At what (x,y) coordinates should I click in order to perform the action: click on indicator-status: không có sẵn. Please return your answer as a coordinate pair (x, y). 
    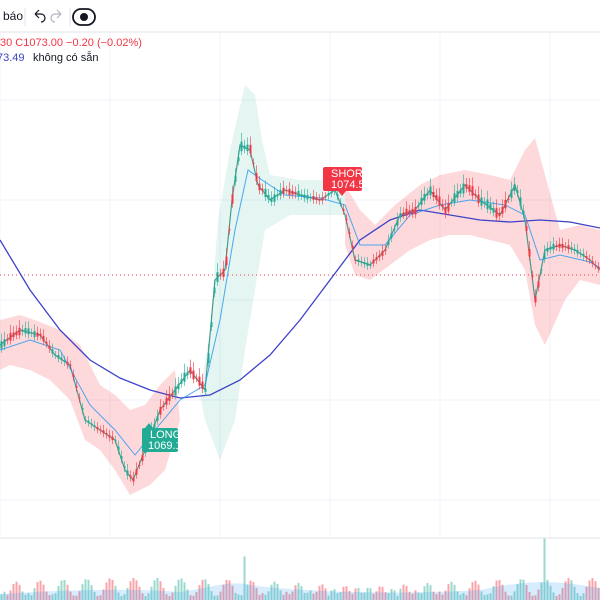
    Looking at the image, I should click on (65, 57).